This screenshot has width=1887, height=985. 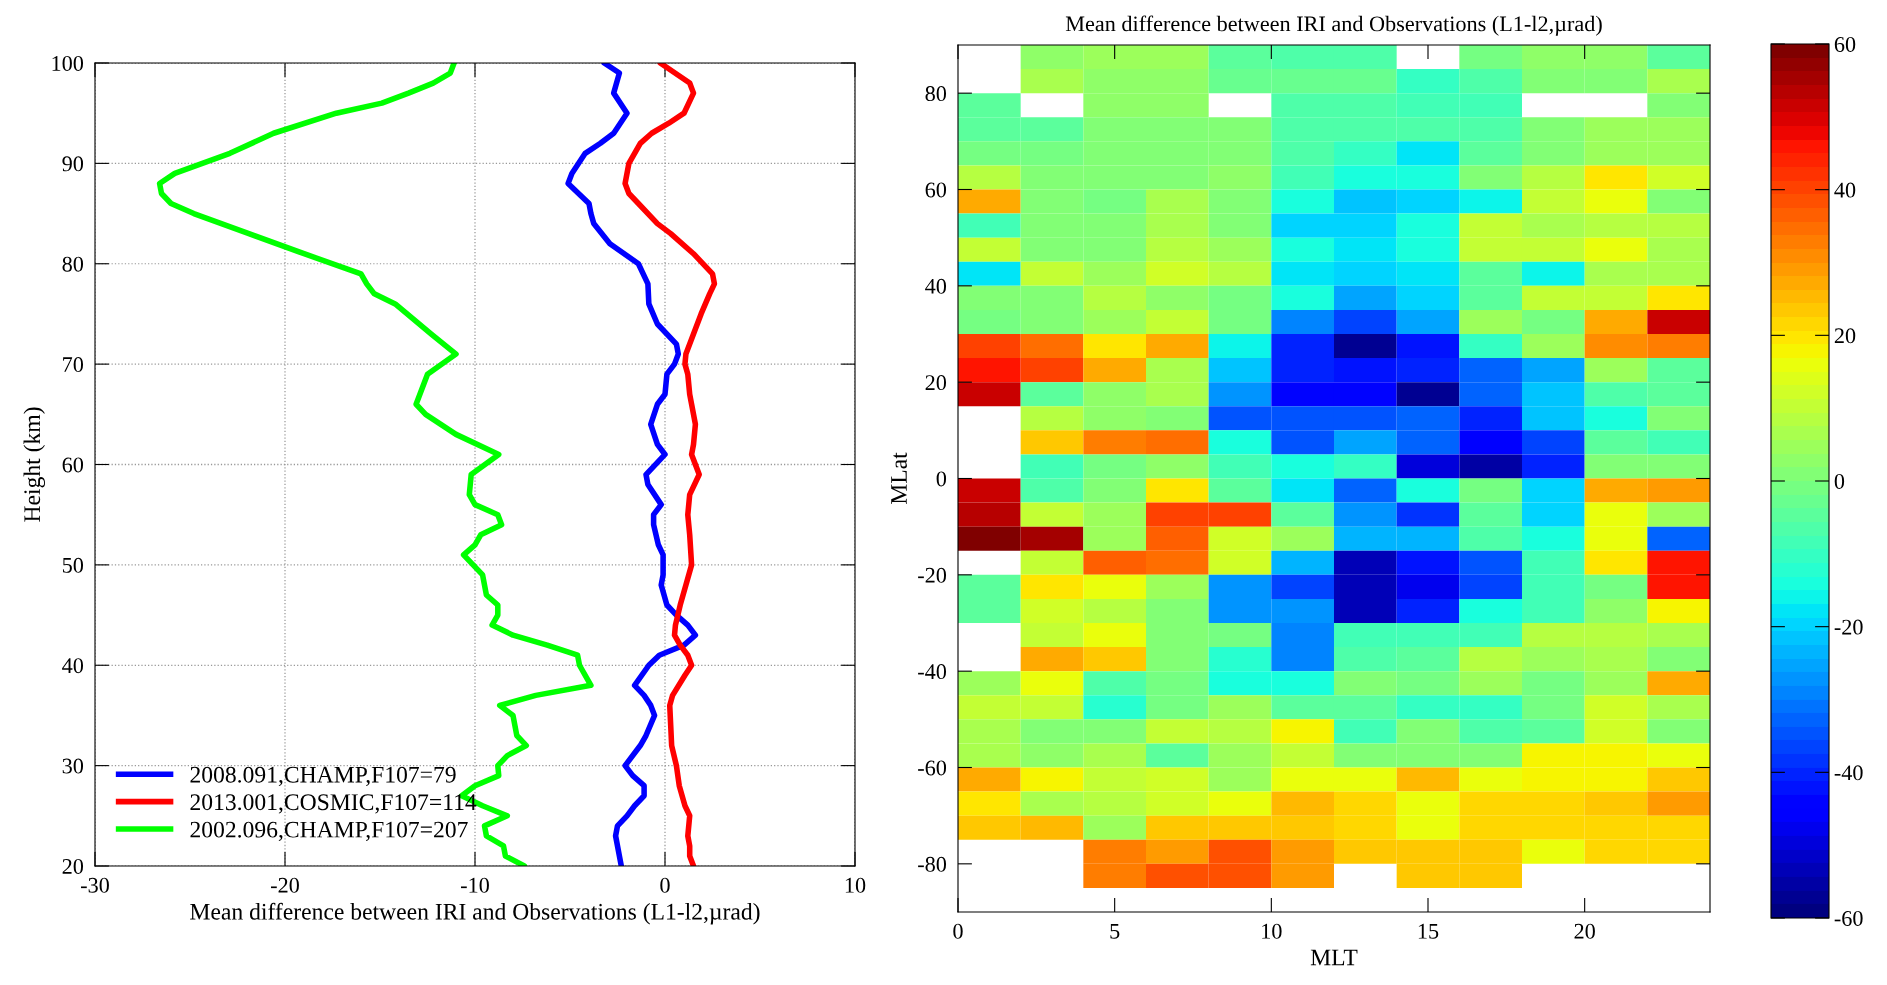 I want to click on color-bar-label: 40, so click(x=1845, y=190).